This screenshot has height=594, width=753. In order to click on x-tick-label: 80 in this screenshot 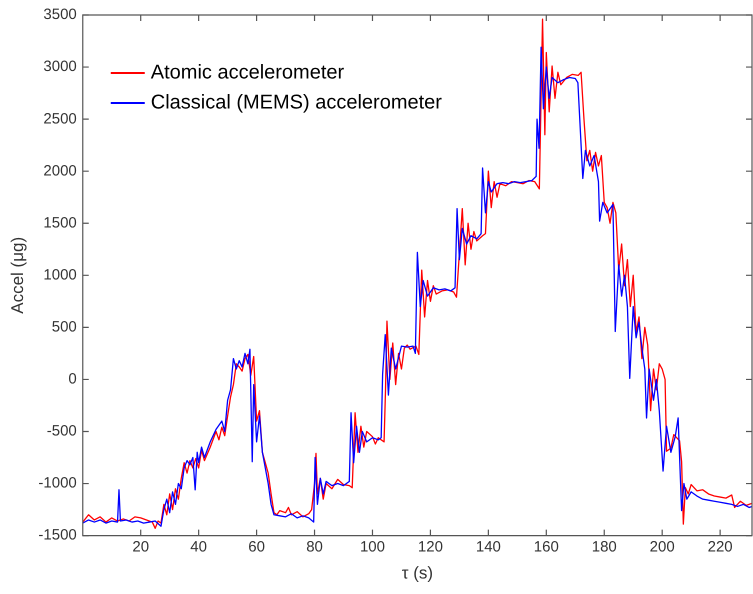, I will do `click(314, 547)`.